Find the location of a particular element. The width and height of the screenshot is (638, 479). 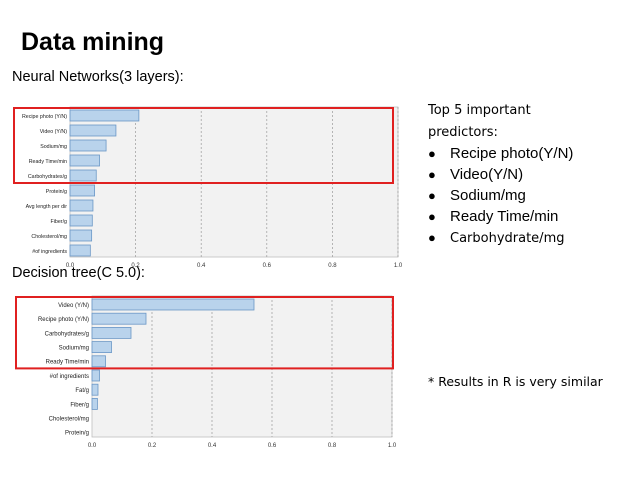

decision-tree-label: Decision tree(C 5.0): is located at coordinates (78, 273).